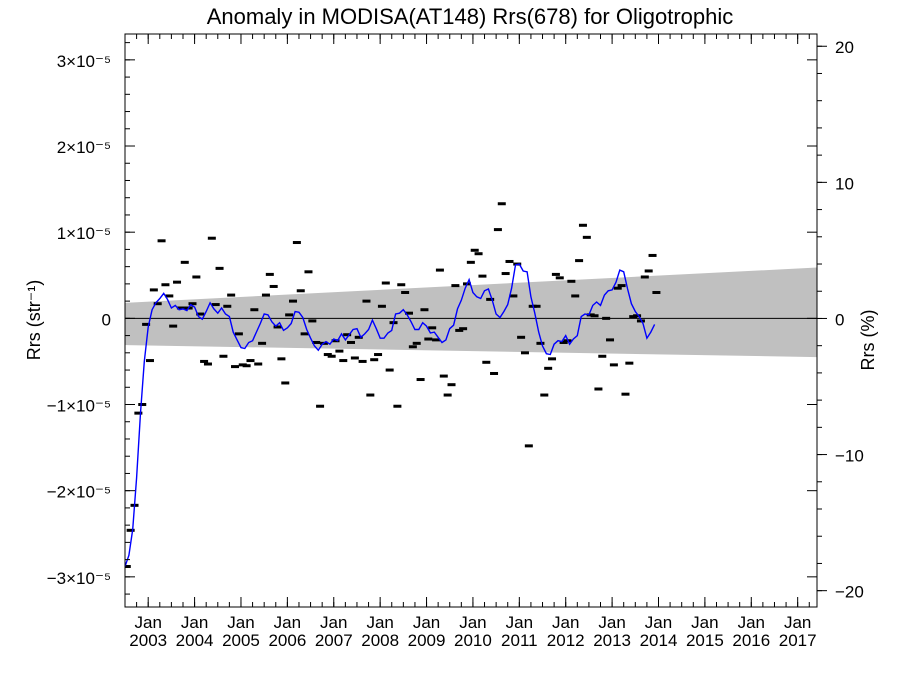  I want to click on y-axis-label-right: Rrs (%), so click(868, 340).